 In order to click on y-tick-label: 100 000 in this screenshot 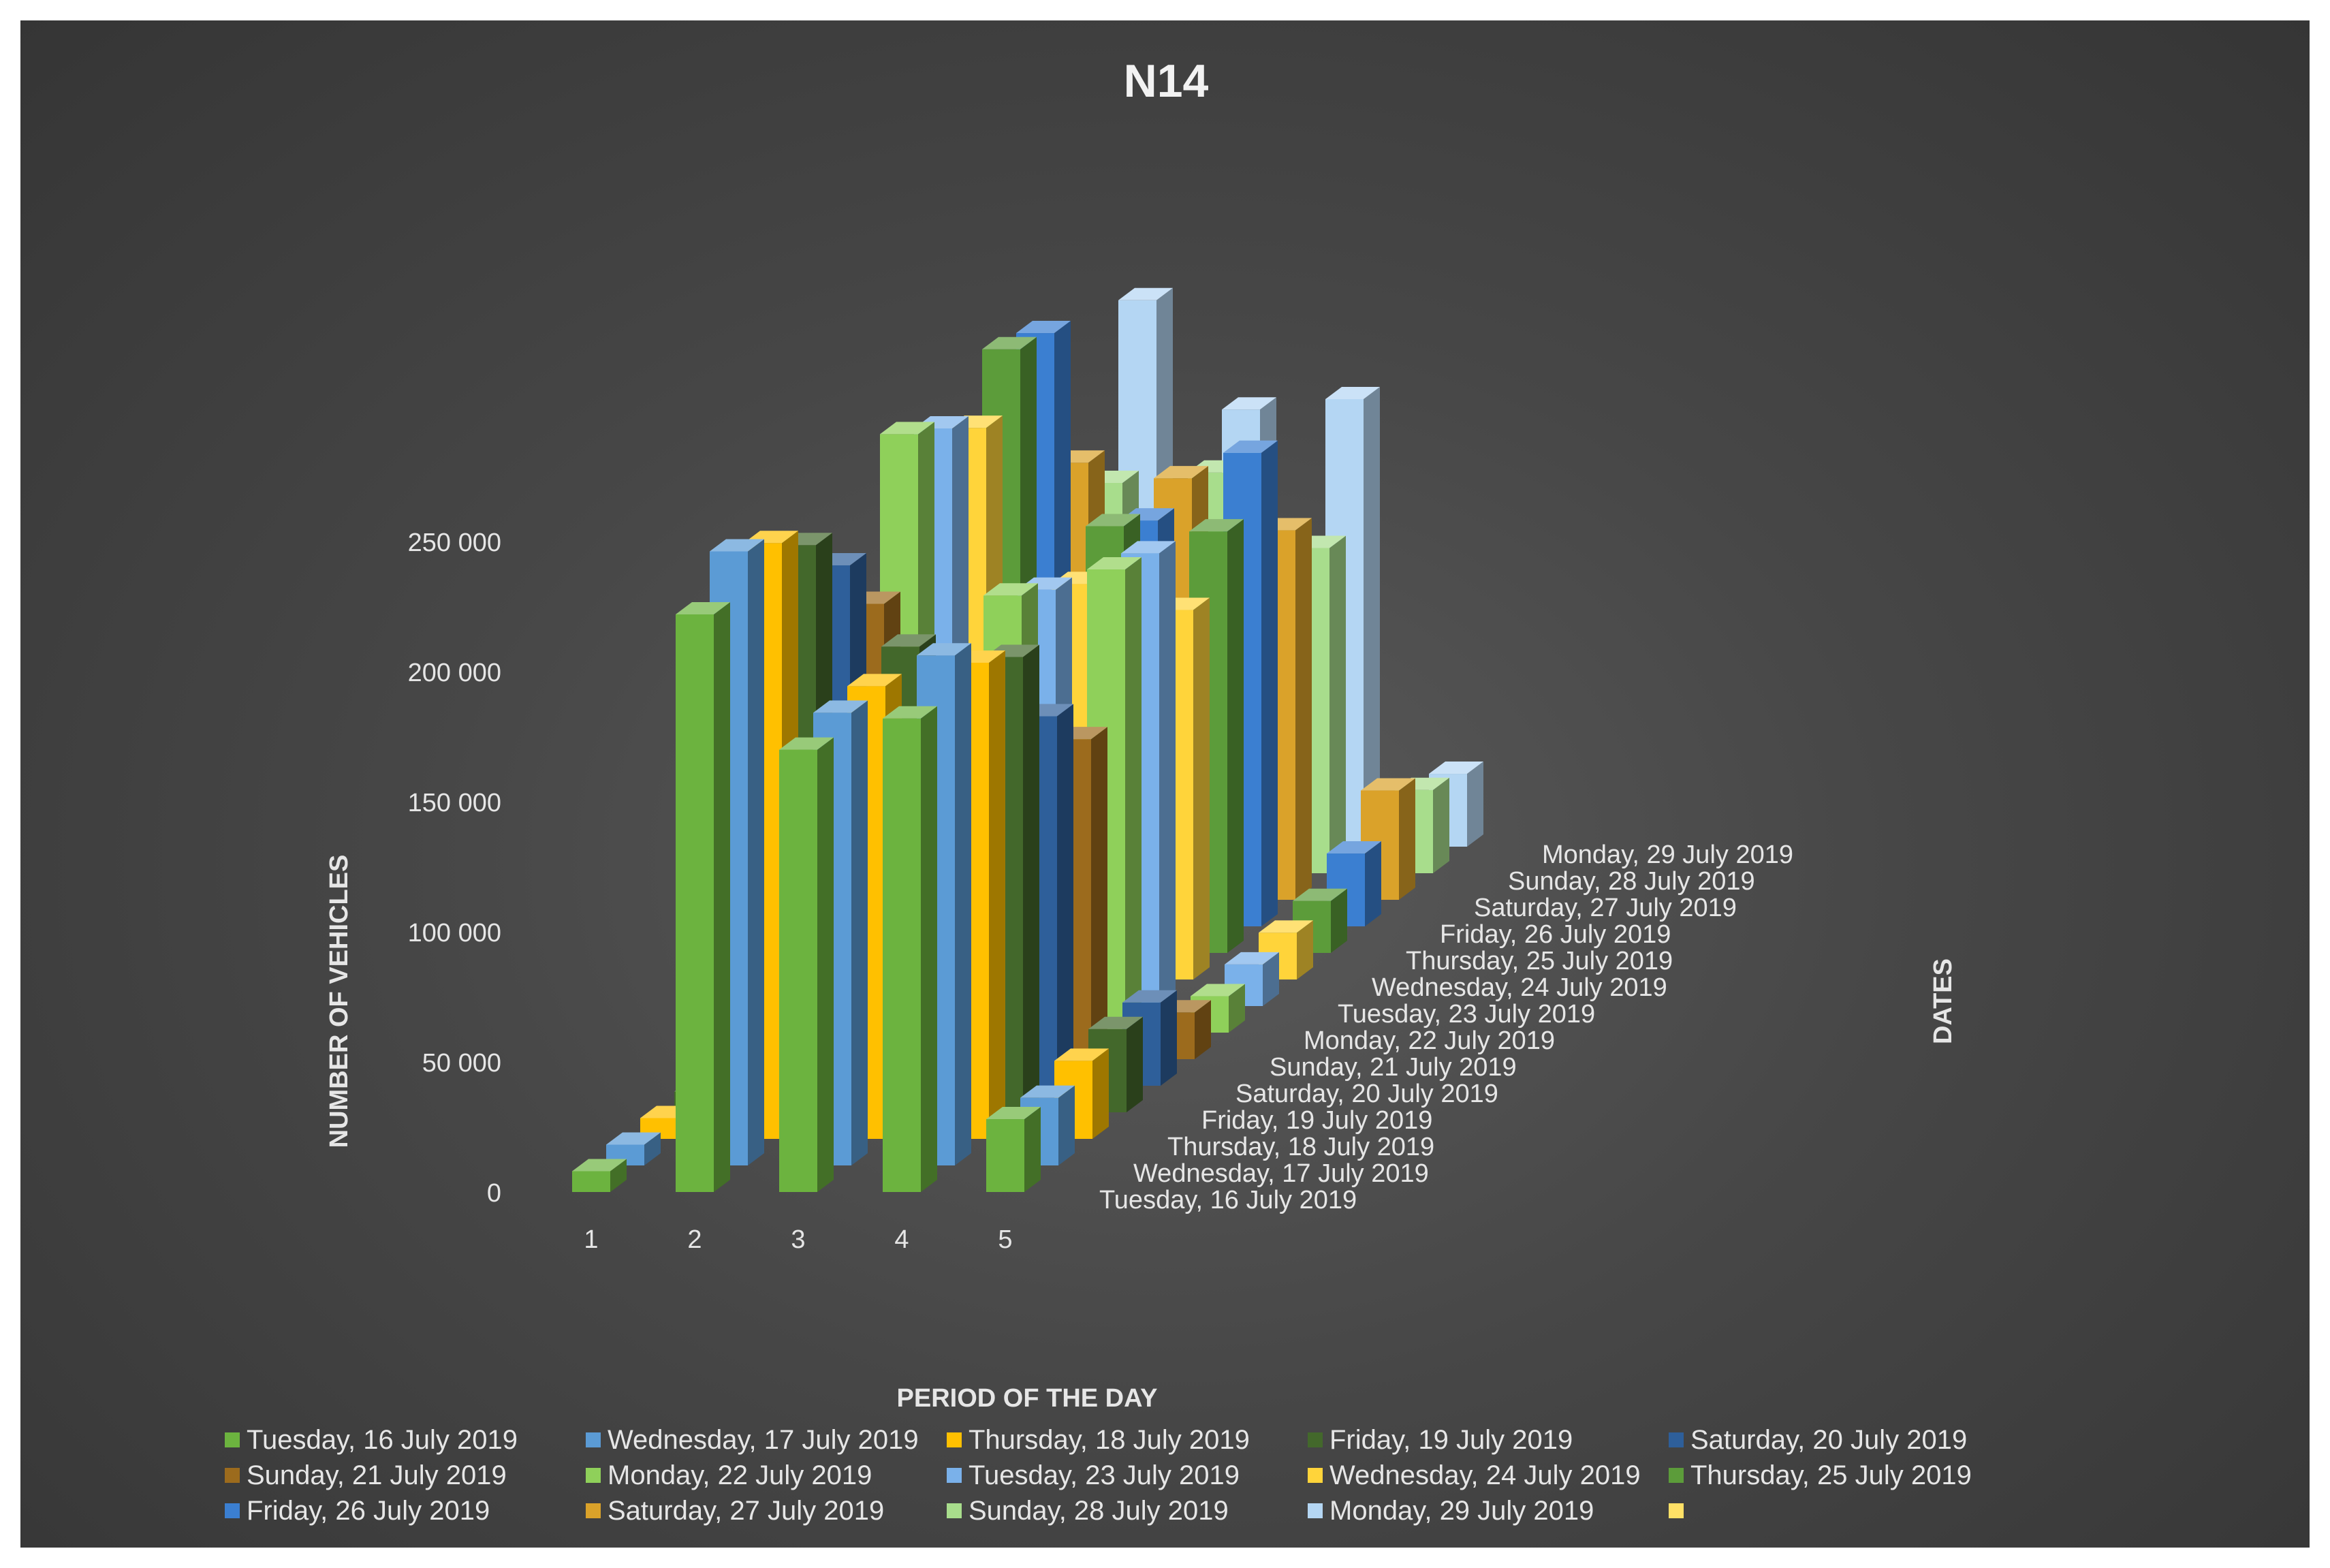, I will do `click(454, 933)`.